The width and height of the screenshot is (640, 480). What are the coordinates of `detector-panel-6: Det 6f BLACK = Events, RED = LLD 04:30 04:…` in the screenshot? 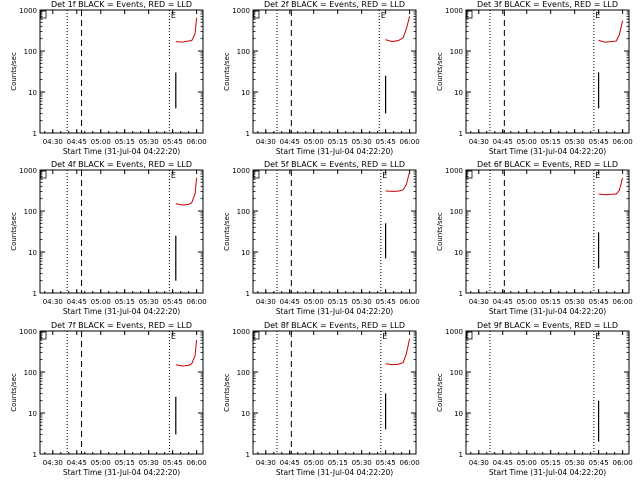 It's located at (534, 238).